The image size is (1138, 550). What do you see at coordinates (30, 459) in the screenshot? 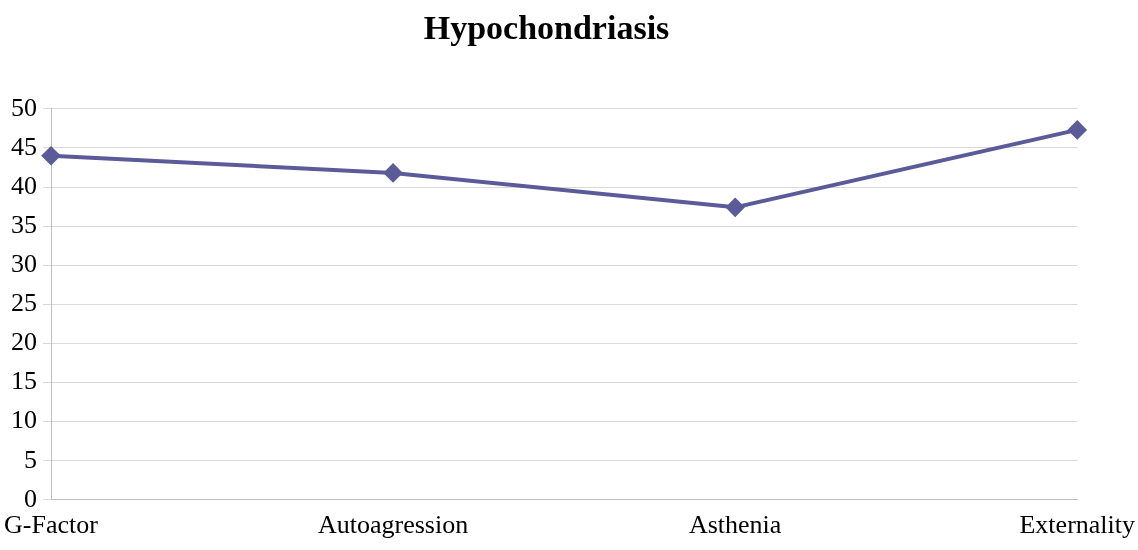
I see `y-tick-label: 5` at bounding box center [30, 459].